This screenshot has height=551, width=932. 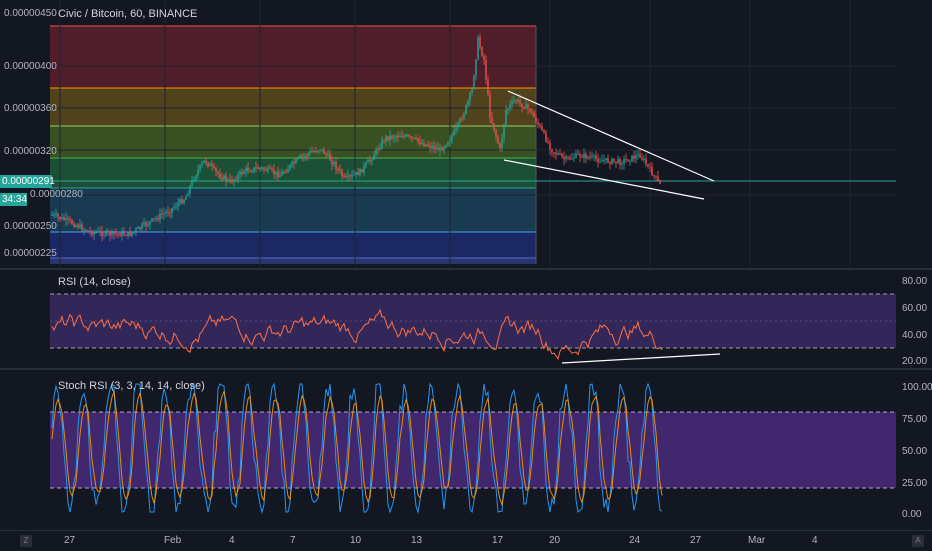 I want to click on wedge-lower-trendline, so click(x=604, y=179).